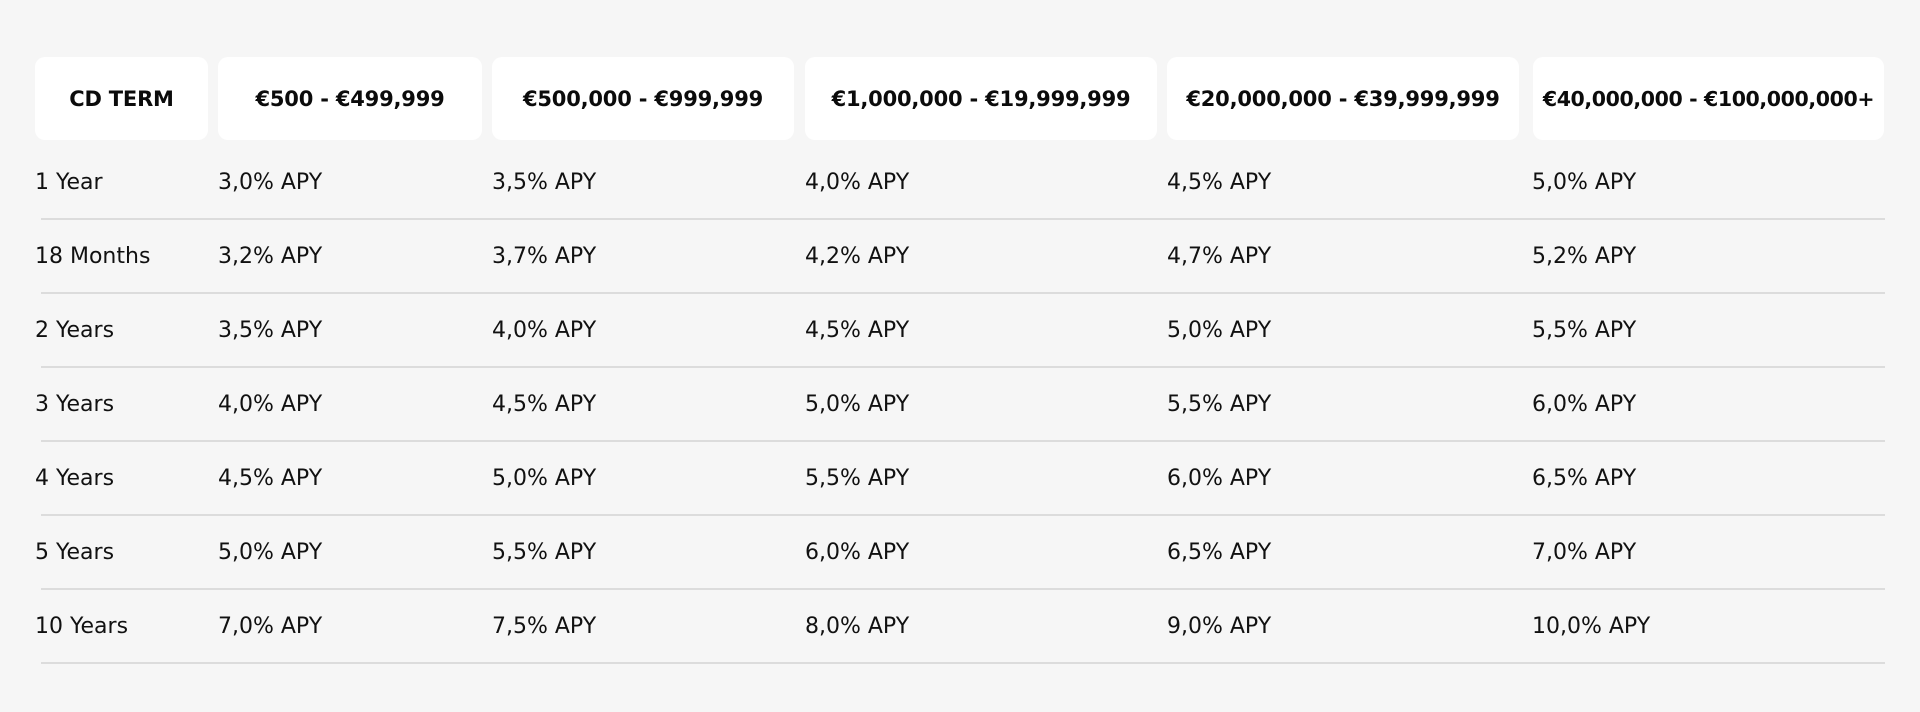  What do you see at coordinates (643, 98) in the screenshot?
I see `header-tier-2: €500,000 - €999,999` at bounding box center [643, 98].